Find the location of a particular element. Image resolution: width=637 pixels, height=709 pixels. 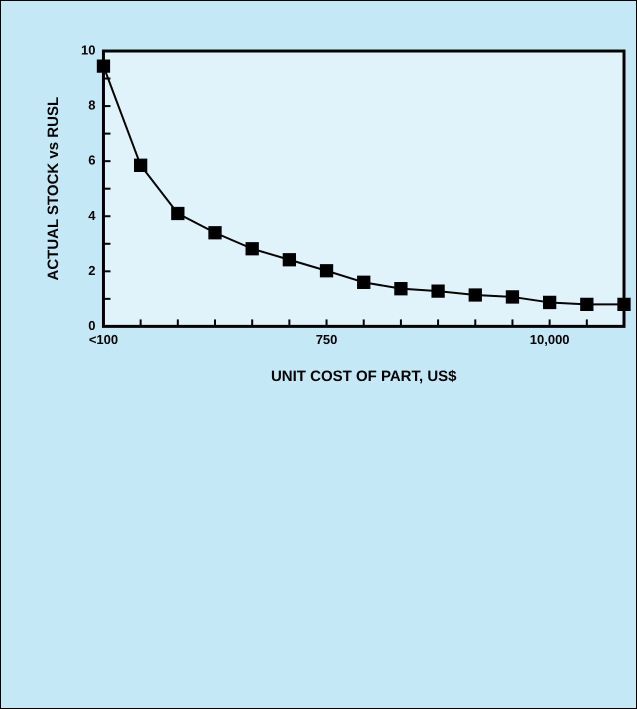

y-tick-label: 2 is located at coordinates (92, 270).